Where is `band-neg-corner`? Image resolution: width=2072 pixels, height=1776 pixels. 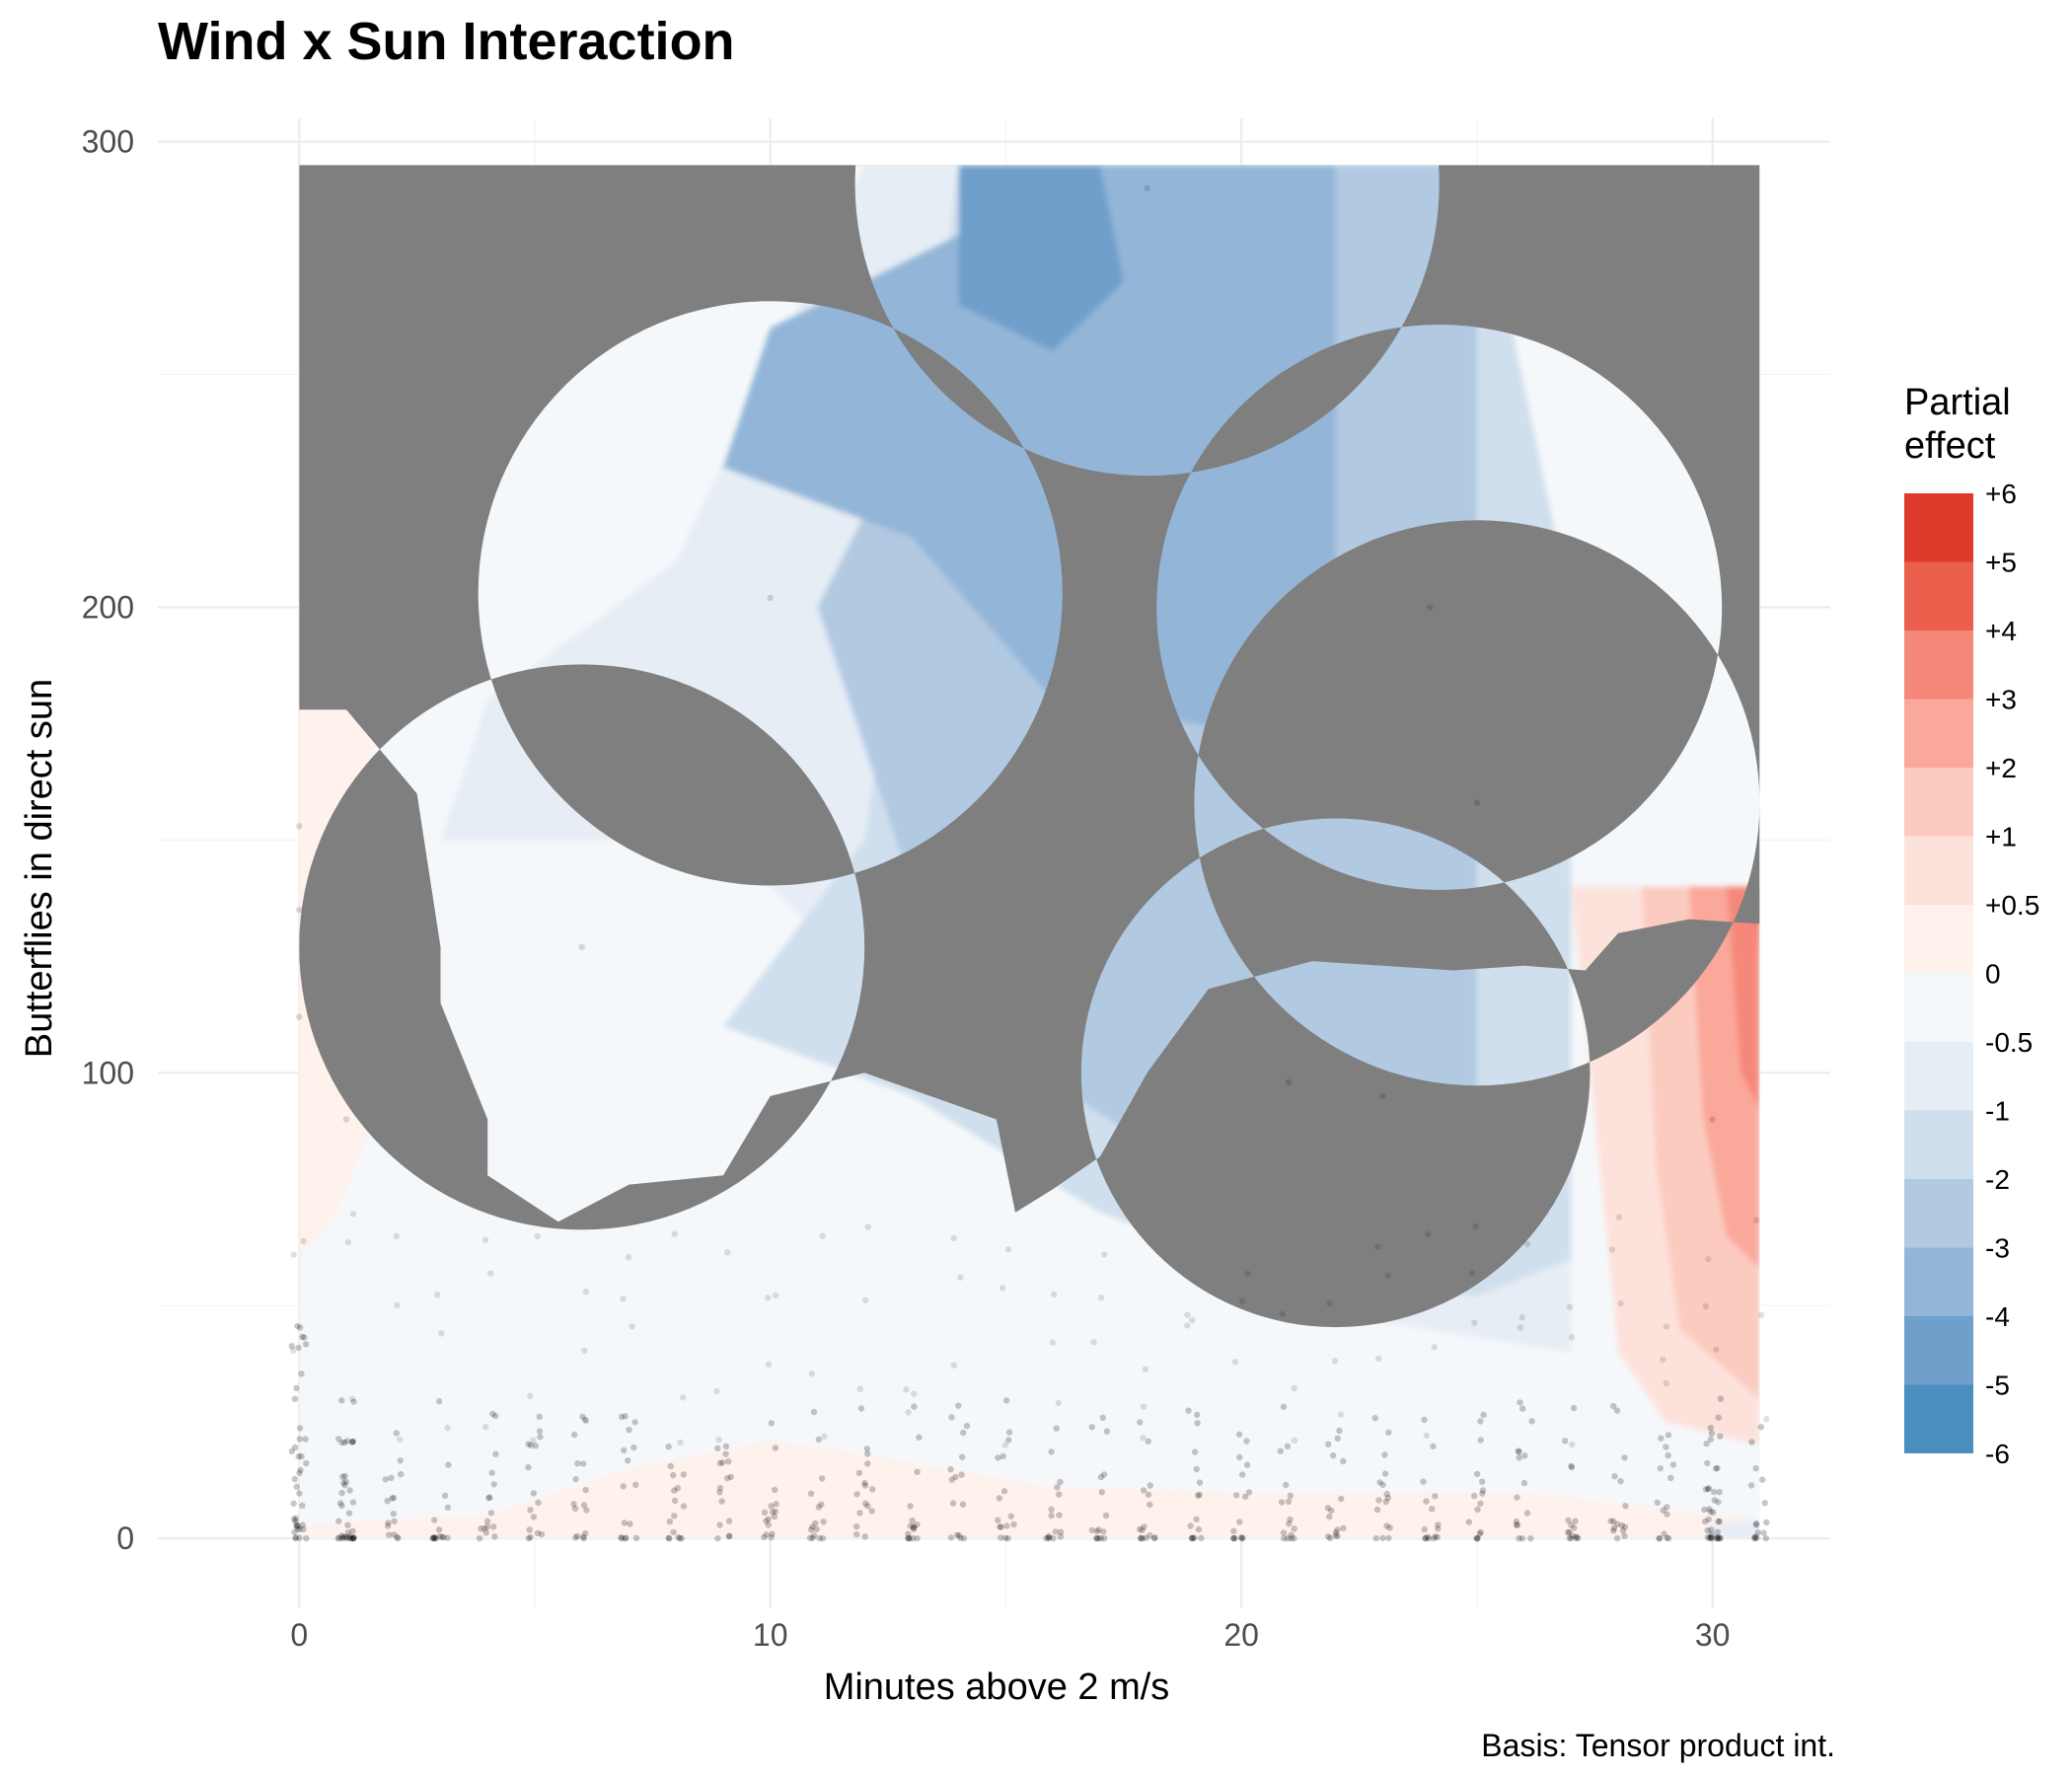
band-neg-corner is located at coordinates (1732, 1529).